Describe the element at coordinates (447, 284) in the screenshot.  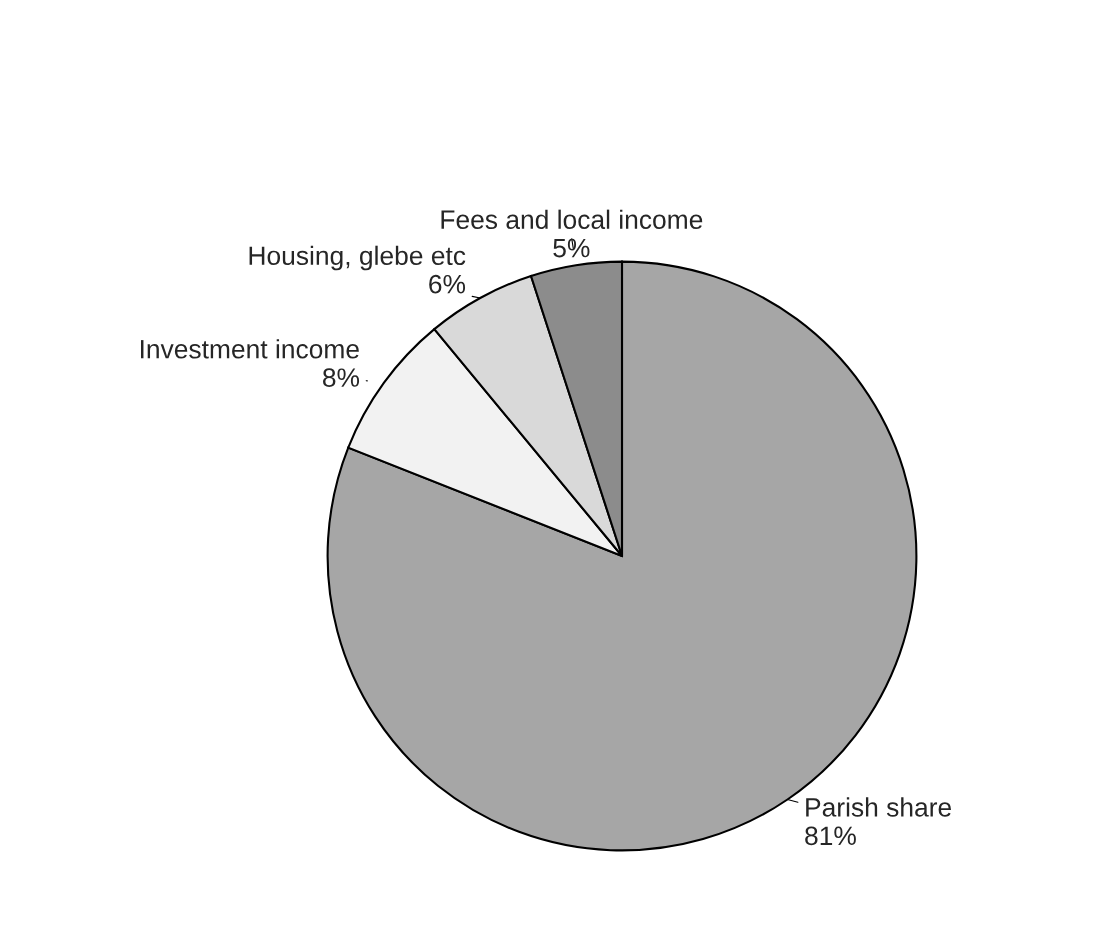
I see `data-label: 6%` at that location.